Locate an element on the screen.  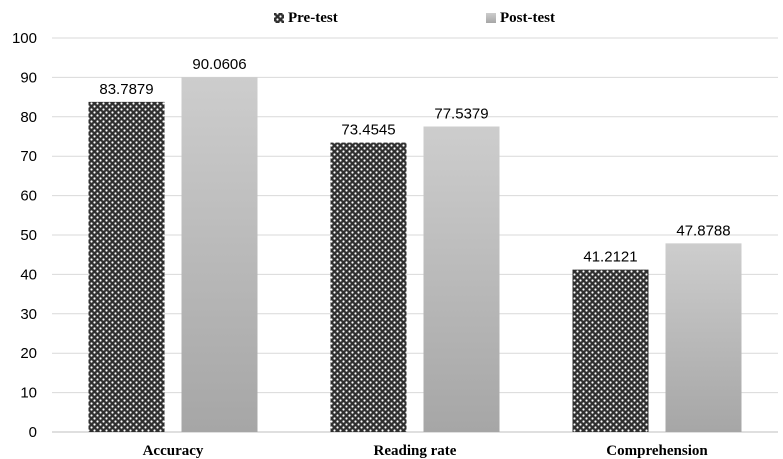
bar-post-test-comprehension is located at coordinates (703, 337).